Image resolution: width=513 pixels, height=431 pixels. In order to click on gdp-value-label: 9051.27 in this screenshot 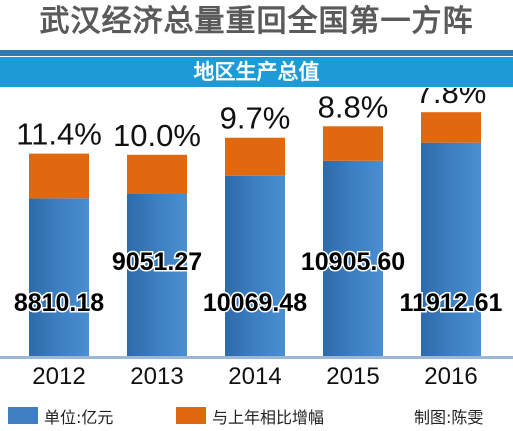, I will do `click(157, 262)`.